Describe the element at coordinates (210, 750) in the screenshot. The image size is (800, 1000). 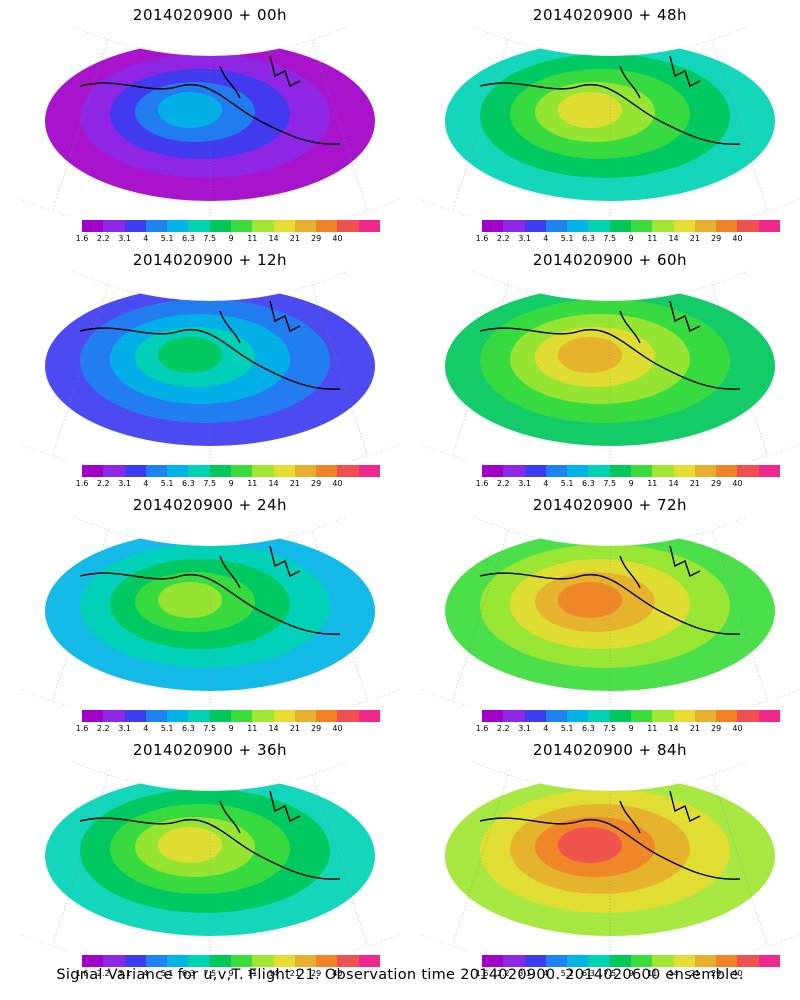
I see `panel-title: 2014020900 + 36h` at that location.